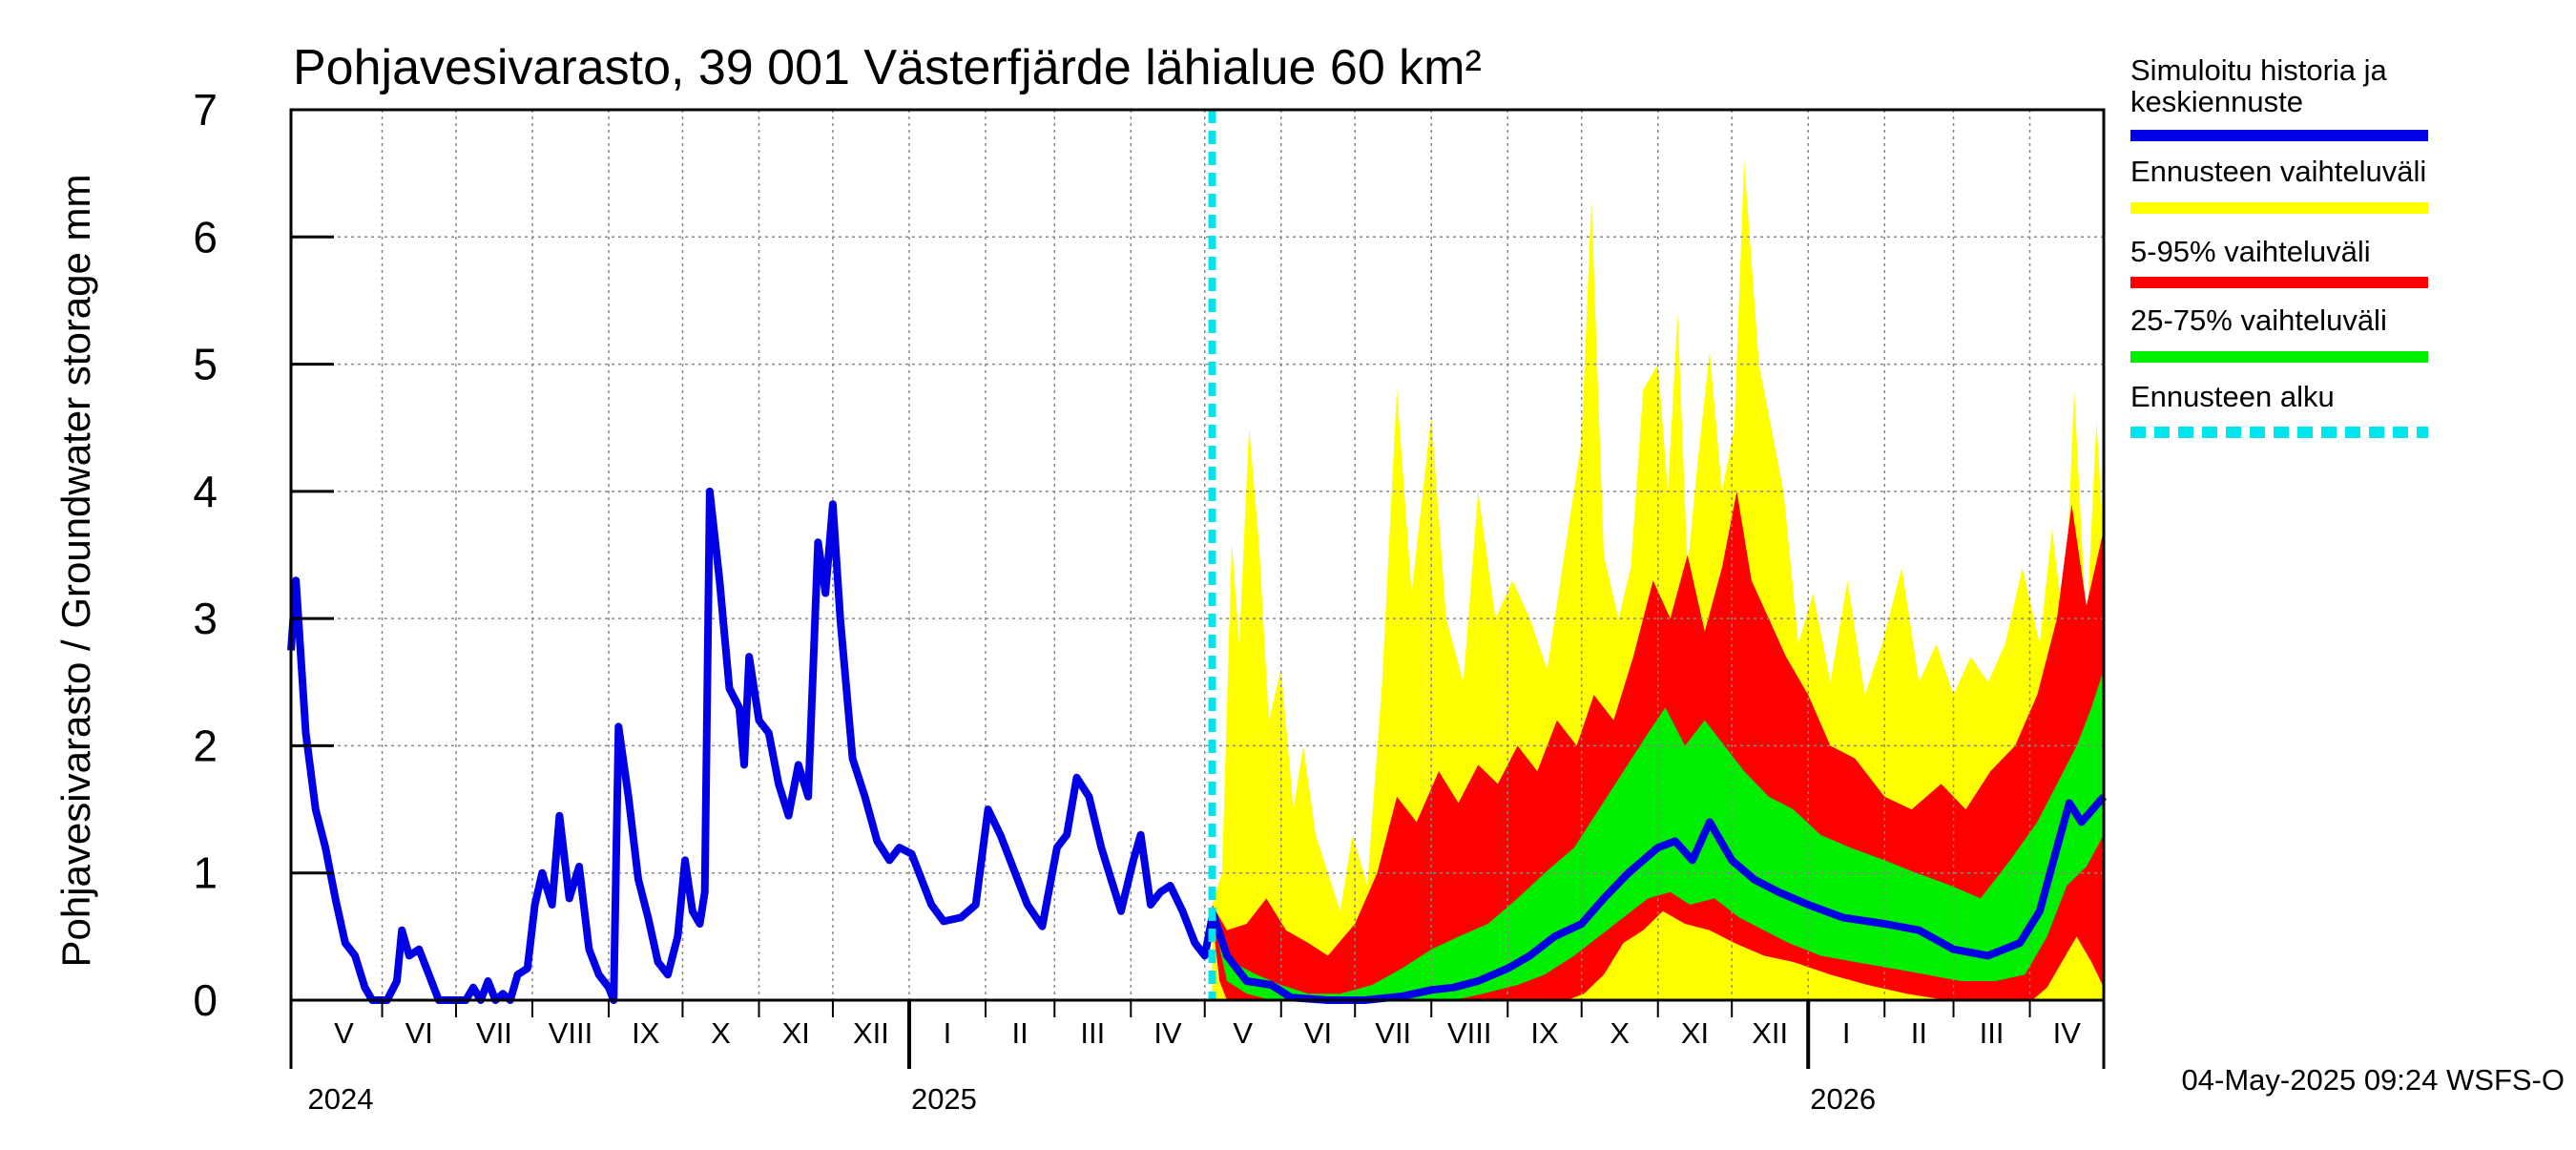 This screenshot has width=2576, height=1150. I want to click on y-tick-label: 5, so click(205, 364).